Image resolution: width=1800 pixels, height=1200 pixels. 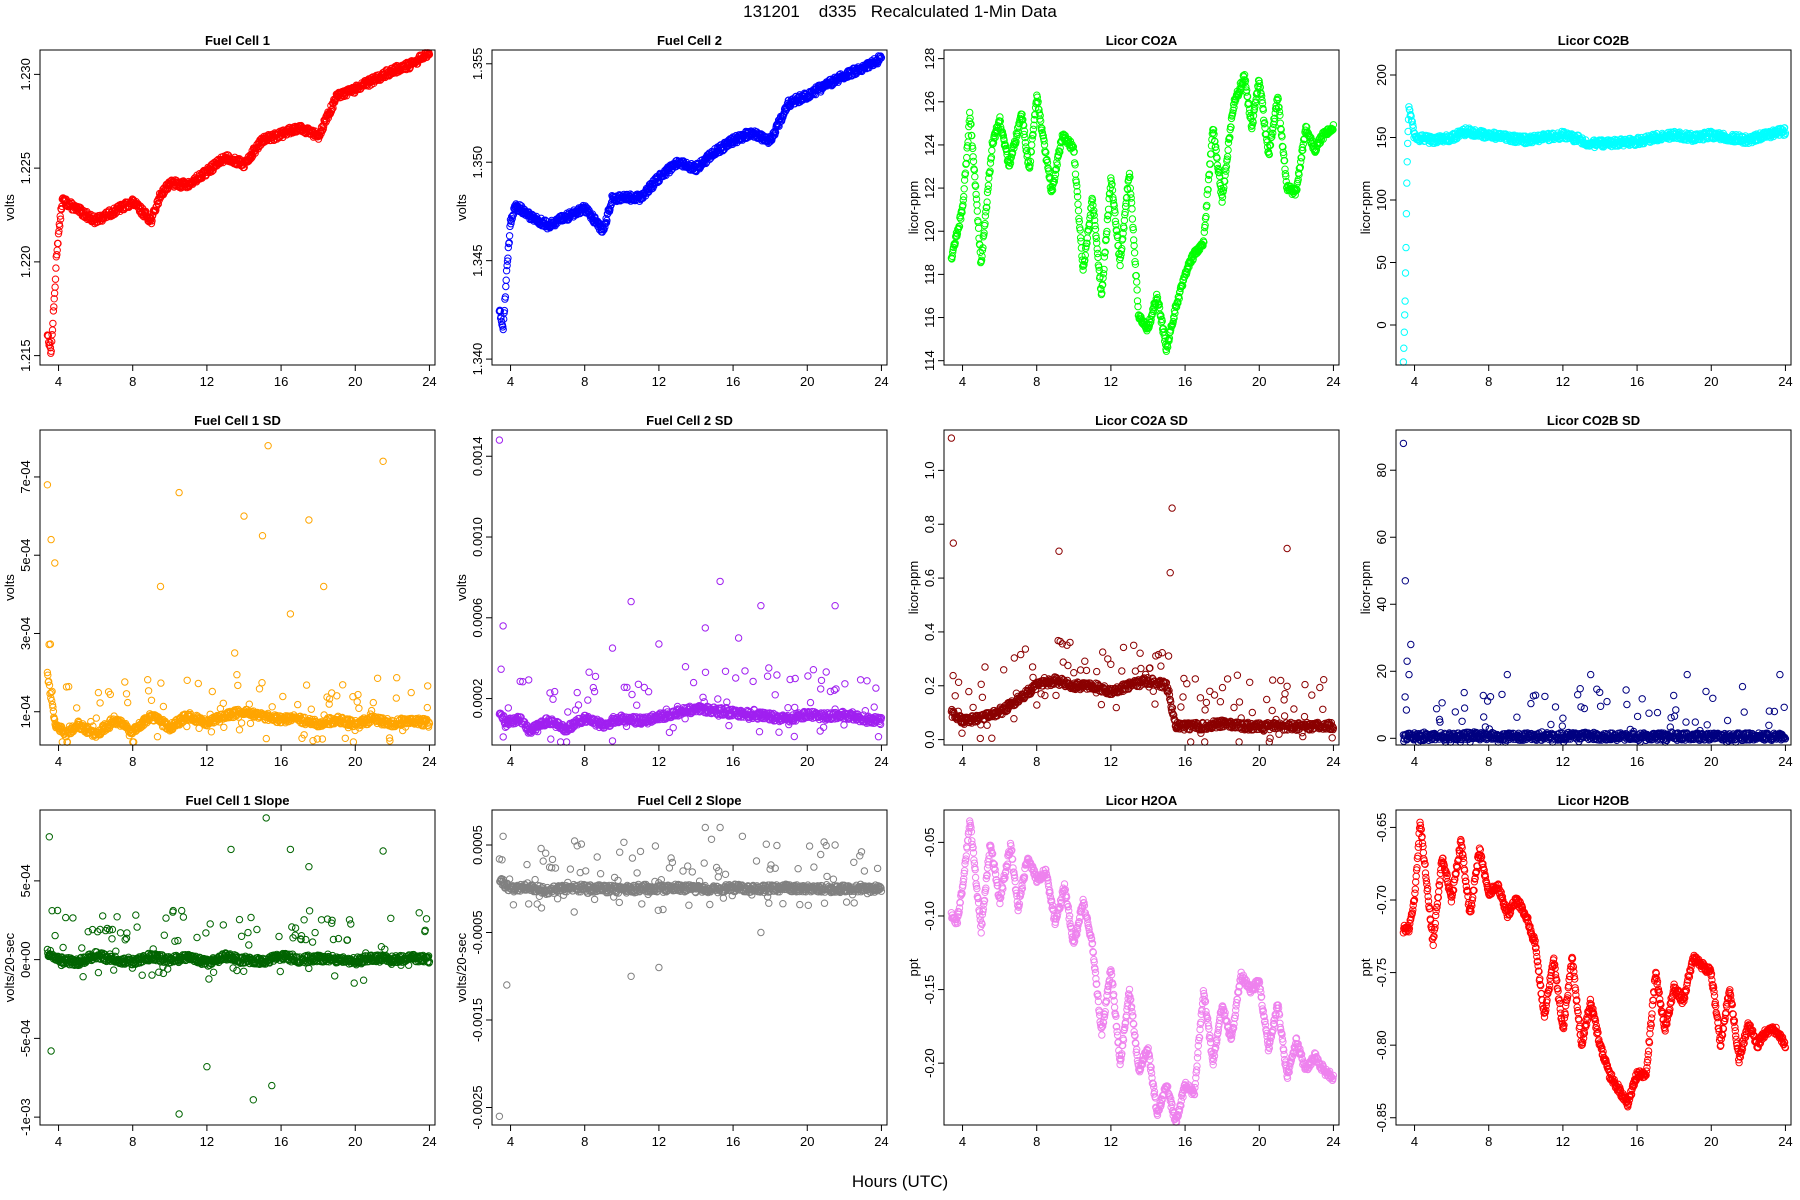 I want to click on x-tick-label: 12, so click(x=1563, y=381).